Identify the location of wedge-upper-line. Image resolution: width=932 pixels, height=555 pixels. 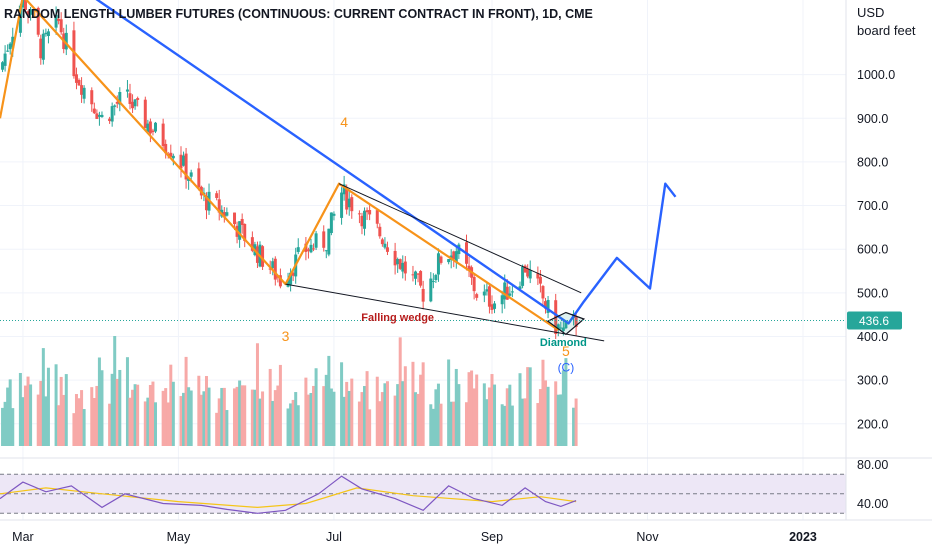
(460, 238).